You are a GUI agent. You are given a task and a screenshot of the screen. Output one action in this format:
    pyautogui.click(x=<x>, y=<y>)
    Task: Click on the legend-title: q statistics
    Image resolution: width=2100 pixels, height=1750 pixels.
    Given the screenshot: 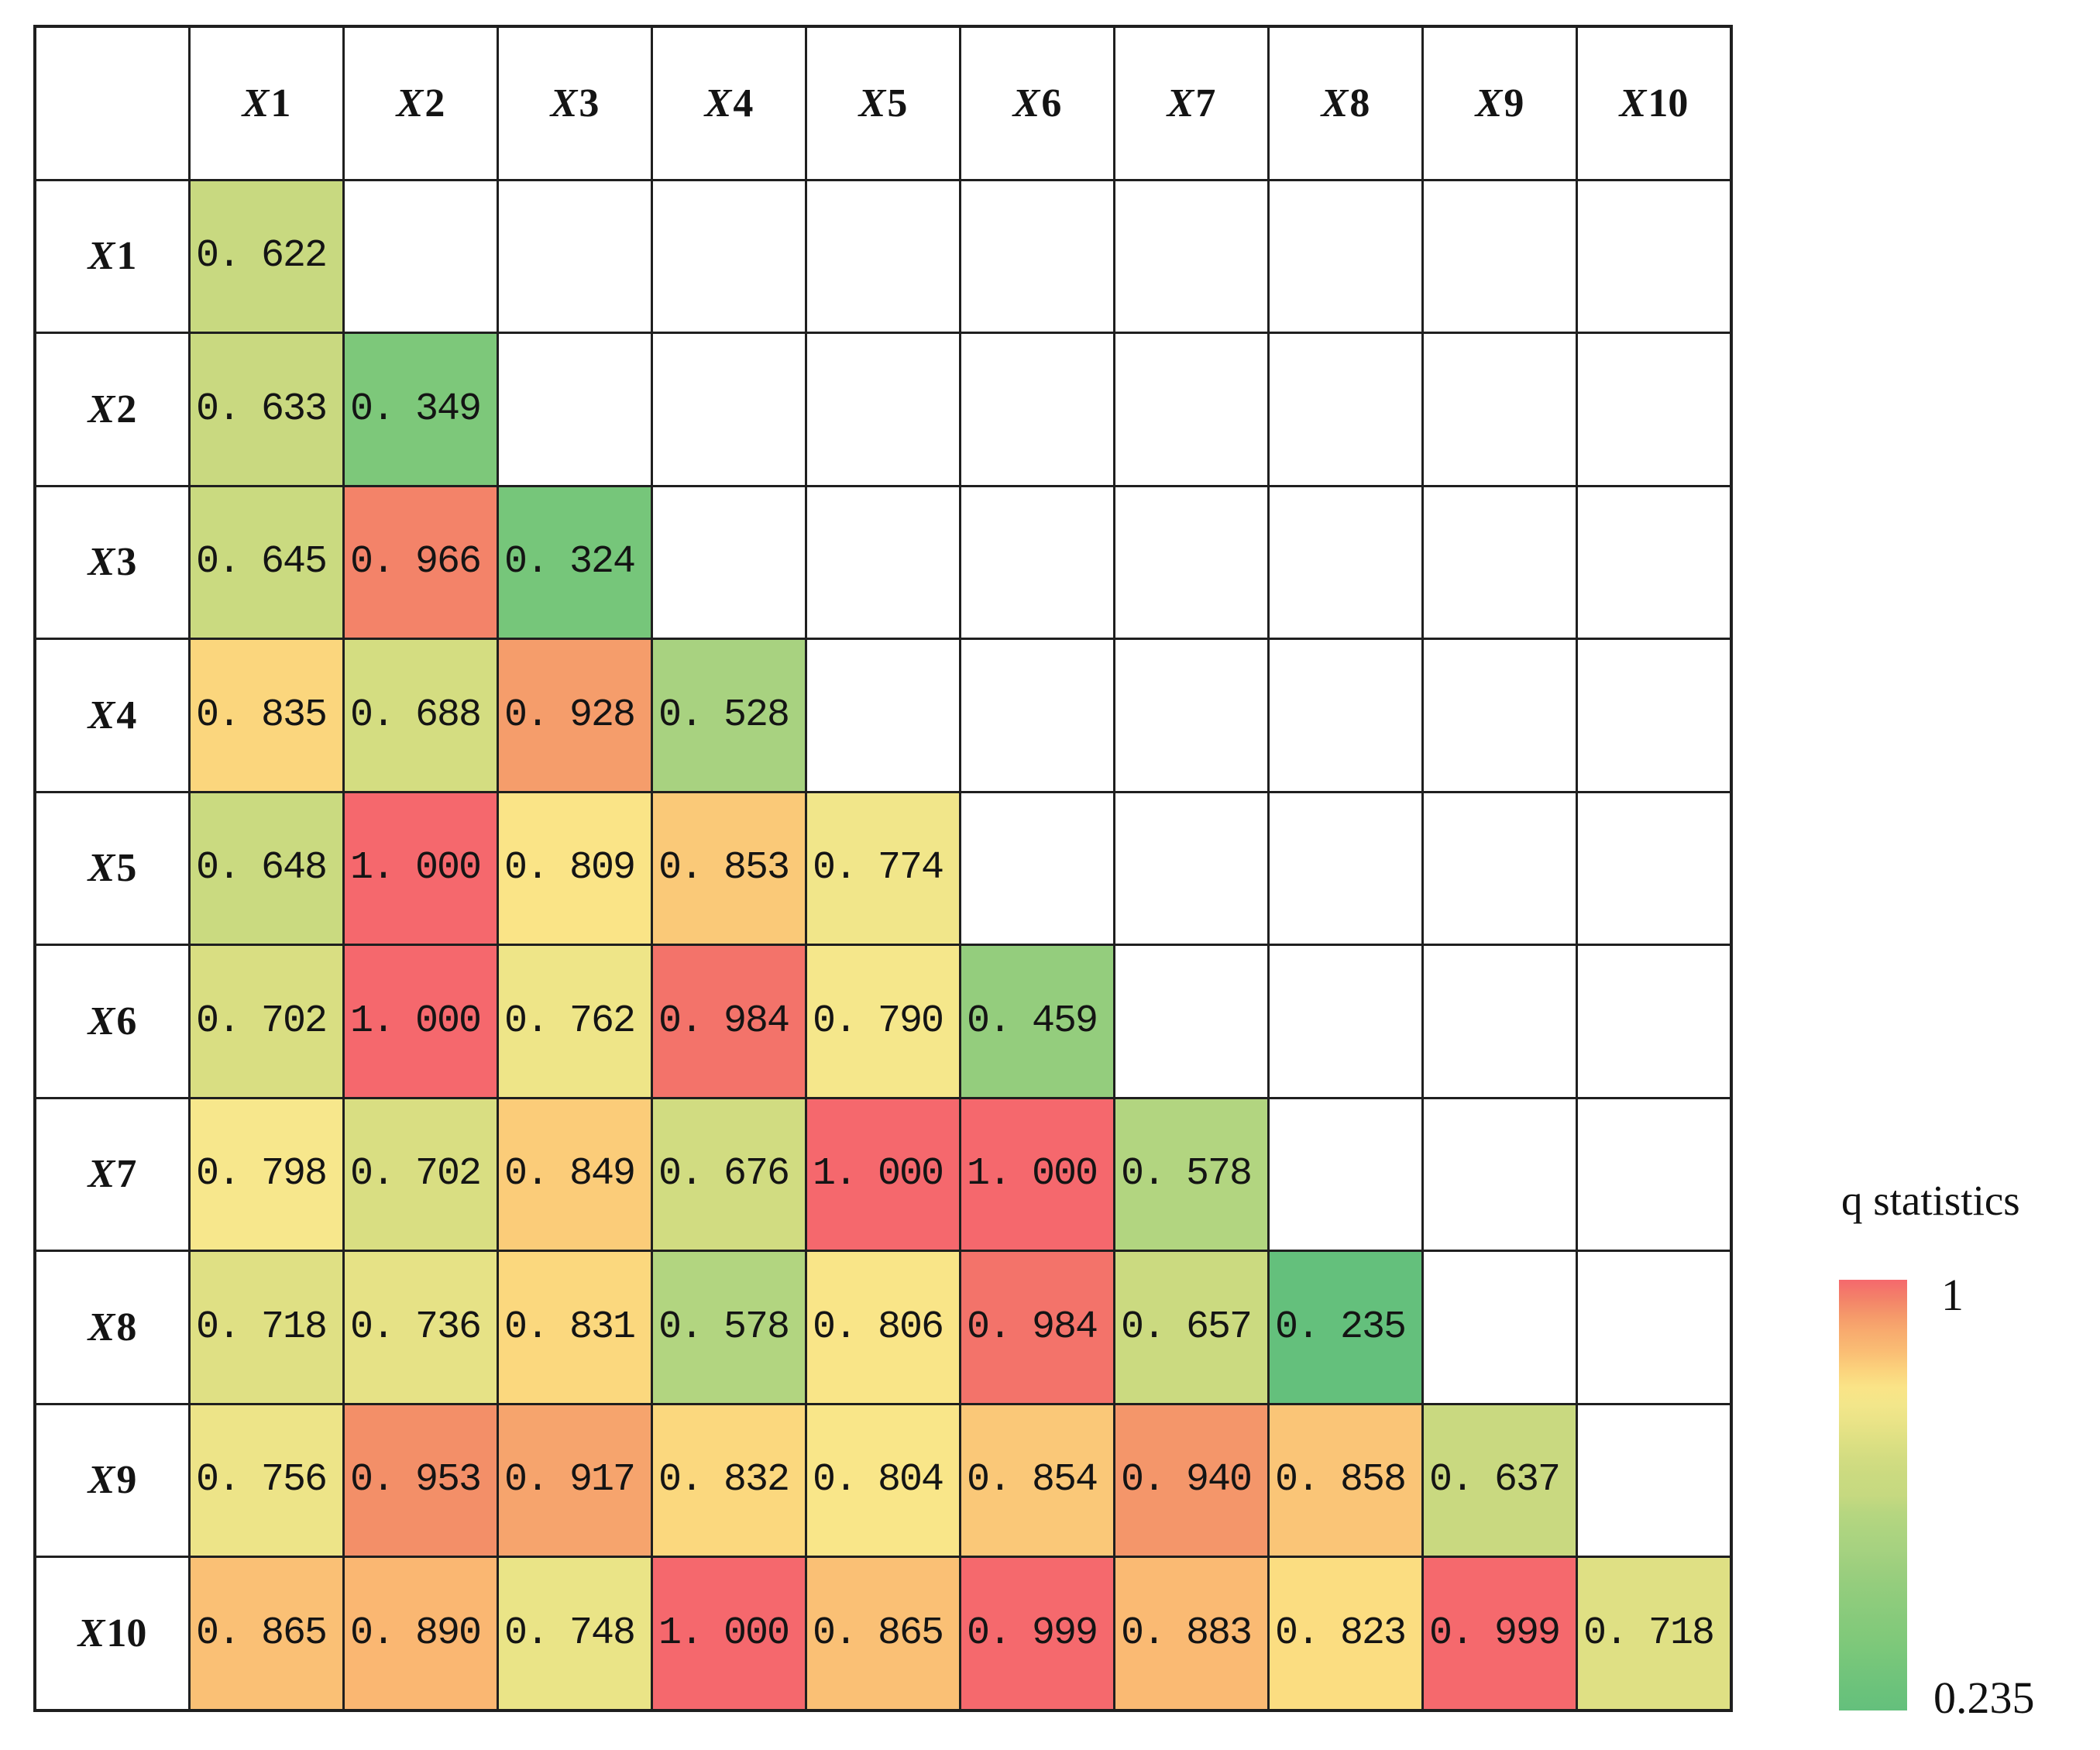 What is the action you would take?
    pyautogui.click(x=1930, y=1200)
    